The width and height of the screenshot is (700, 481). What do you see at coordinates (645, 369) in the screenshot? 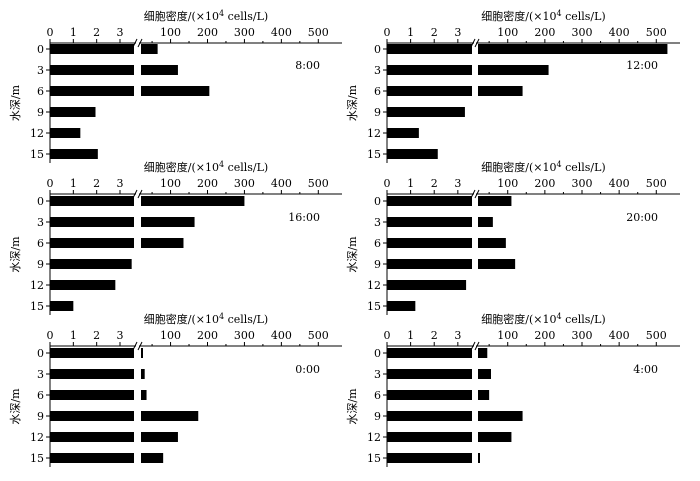
I see `time-annotation: 4:00` at bounding box center [645, 369].